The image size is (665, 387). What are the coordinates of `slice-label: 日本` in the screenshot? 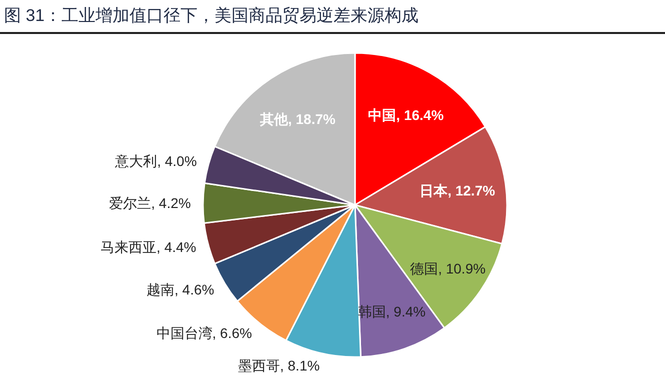 It's located at (434, 190).